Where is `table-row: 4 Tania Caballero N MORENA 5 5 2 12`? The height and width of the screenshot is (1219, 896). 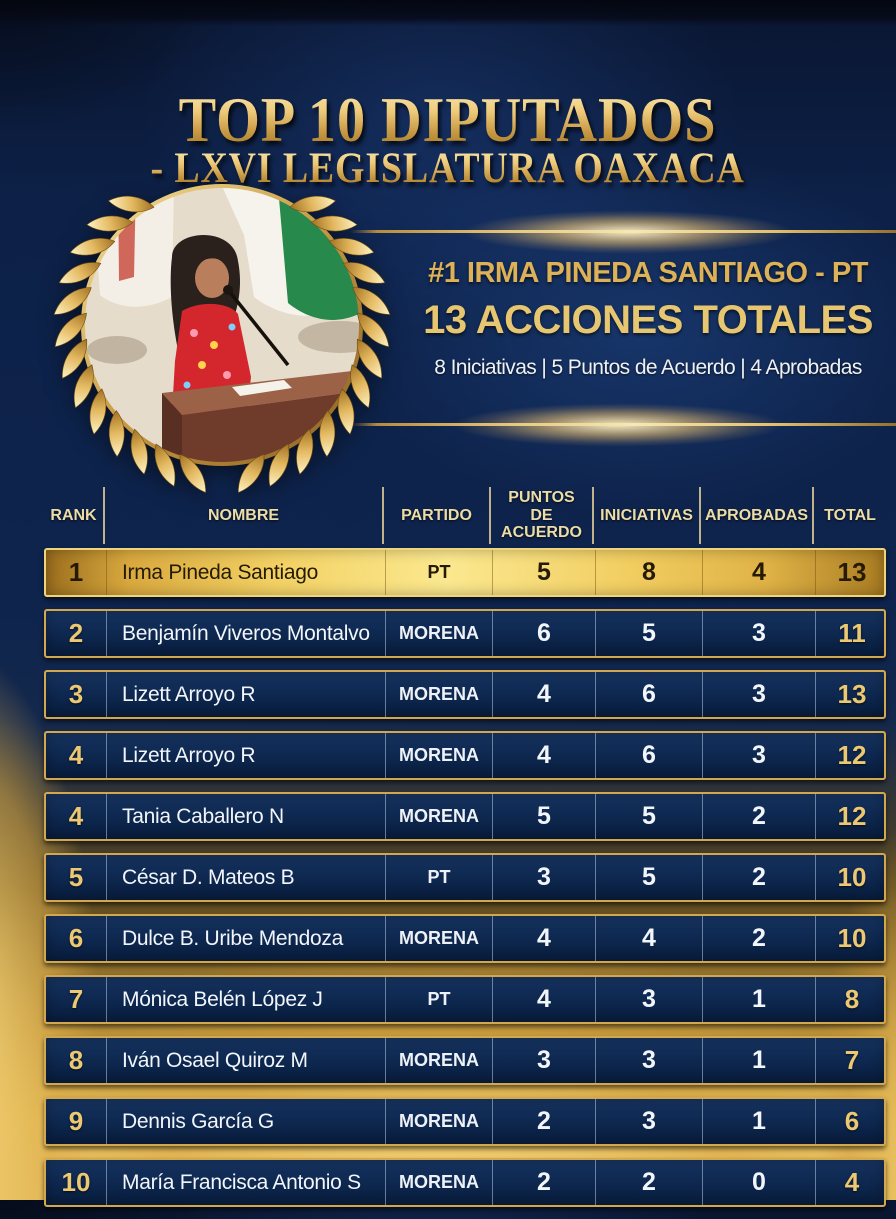 table-row: 4 Tania Caballero N MORENA 5 5 2 12 is located at coordinates (465, 816).